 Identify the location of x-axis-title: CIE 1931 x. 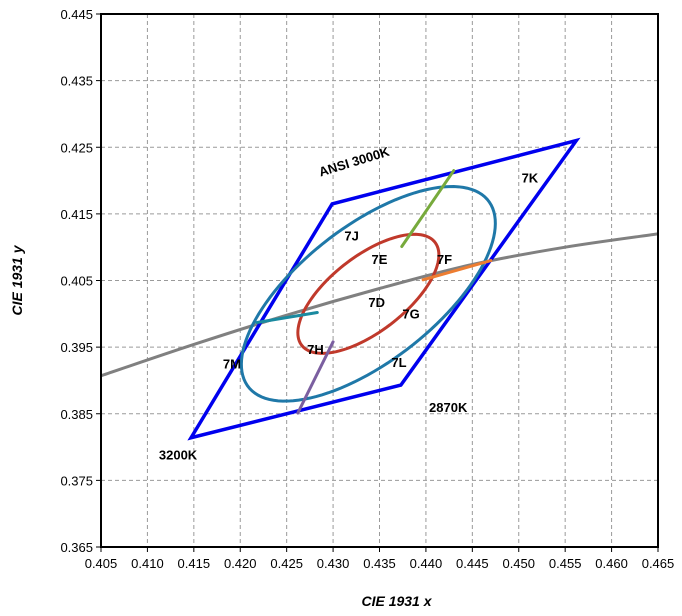
(396, 601).